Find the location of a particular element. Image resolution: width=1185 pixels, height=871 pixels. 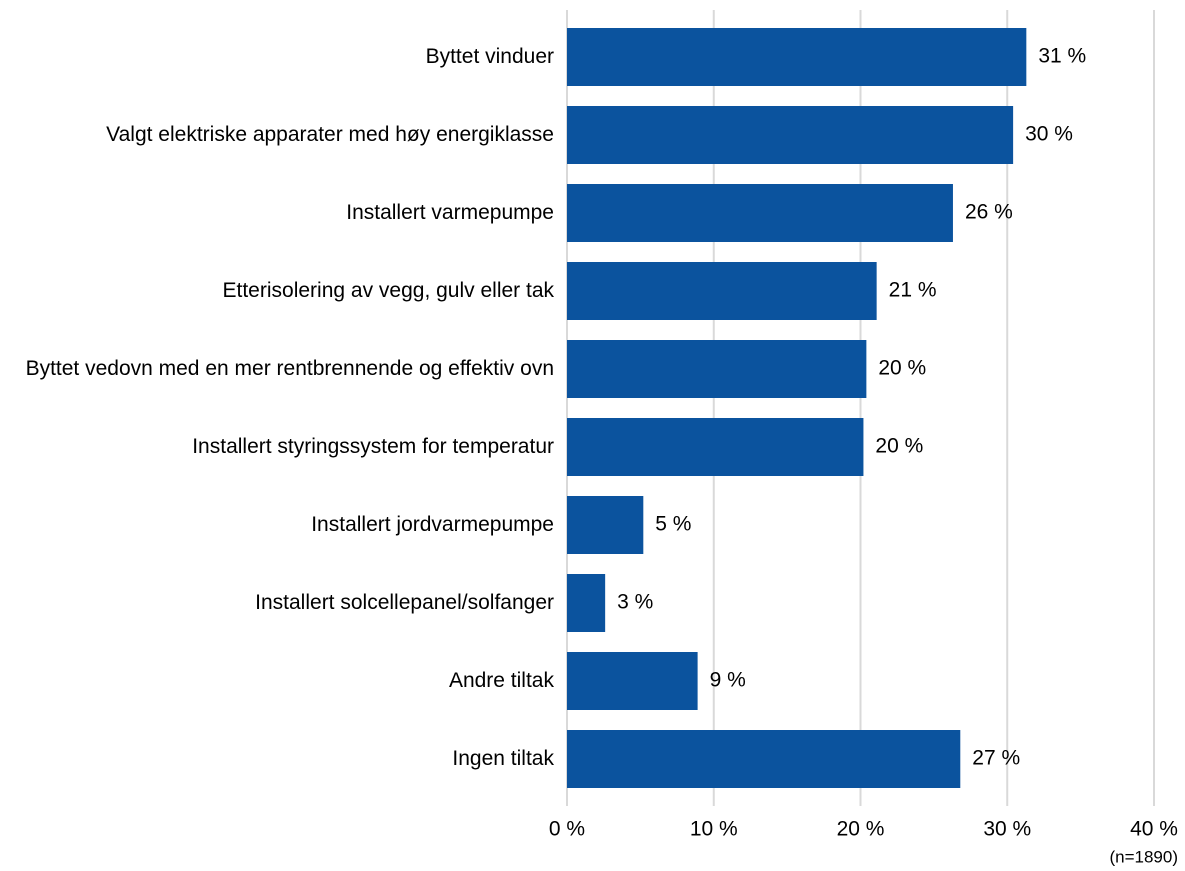

category-label: Installert jordvarmepumpe is located at coordinates (432, 524).